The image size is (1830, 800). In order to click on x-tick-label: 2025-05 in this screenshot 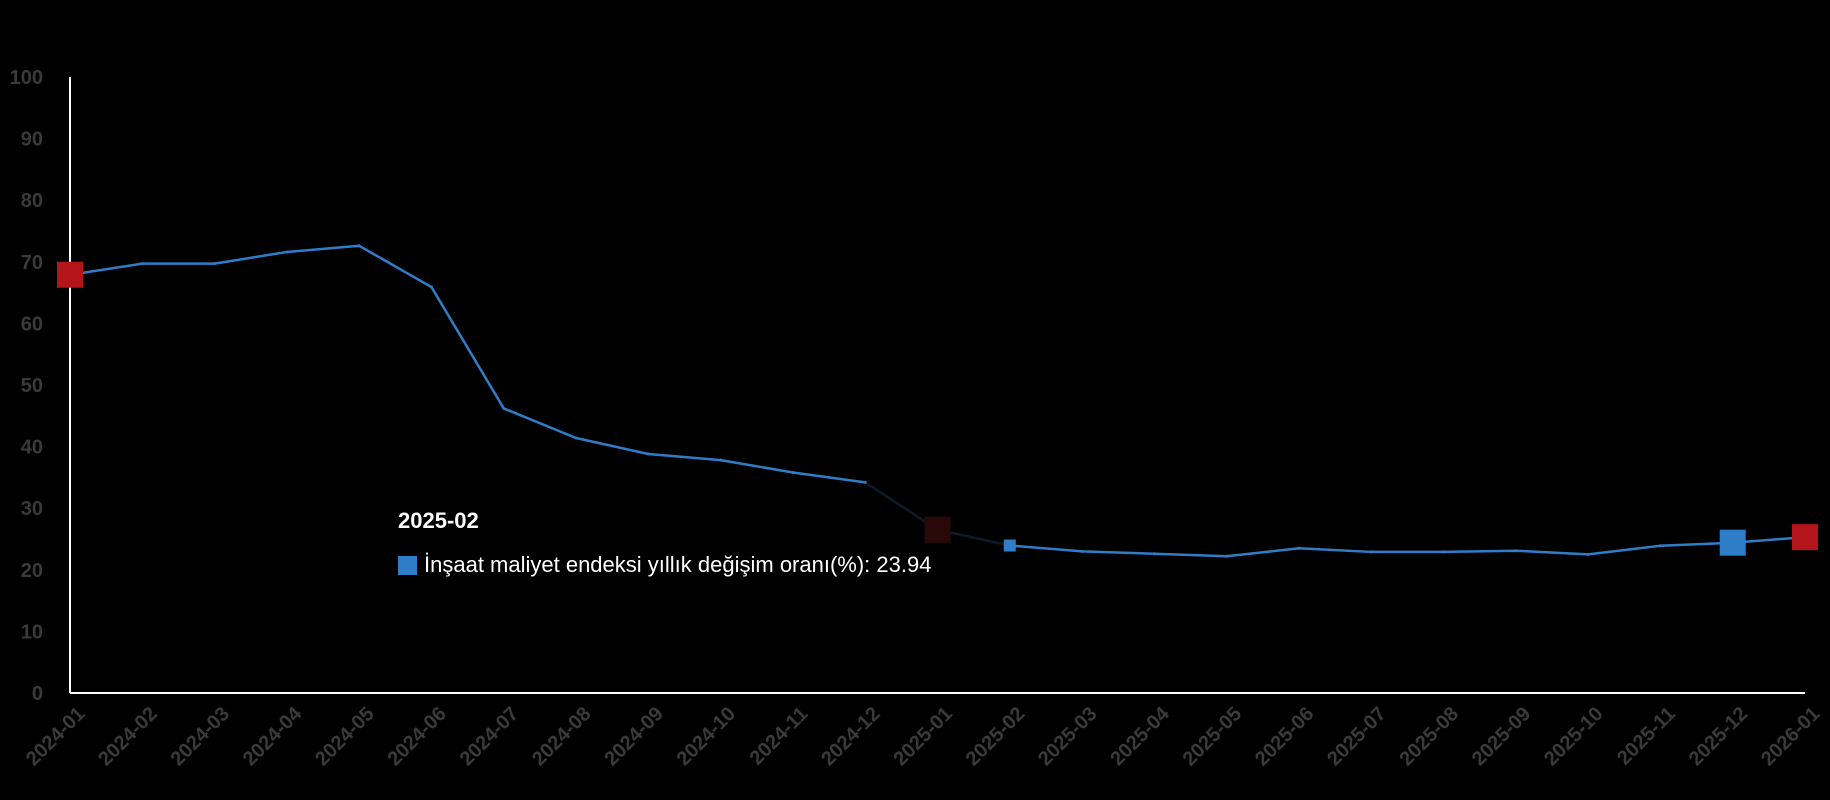, I will do `click(1212, 736)`.